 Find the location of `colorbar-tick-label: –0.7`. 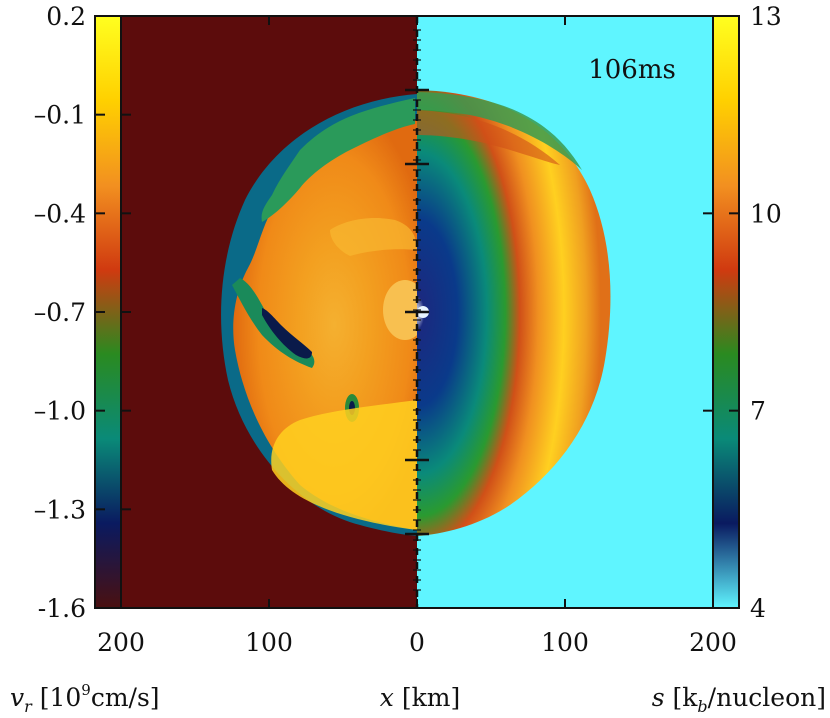

colorbar-tick-label: –0.7 is located at coordinates (60, 312).